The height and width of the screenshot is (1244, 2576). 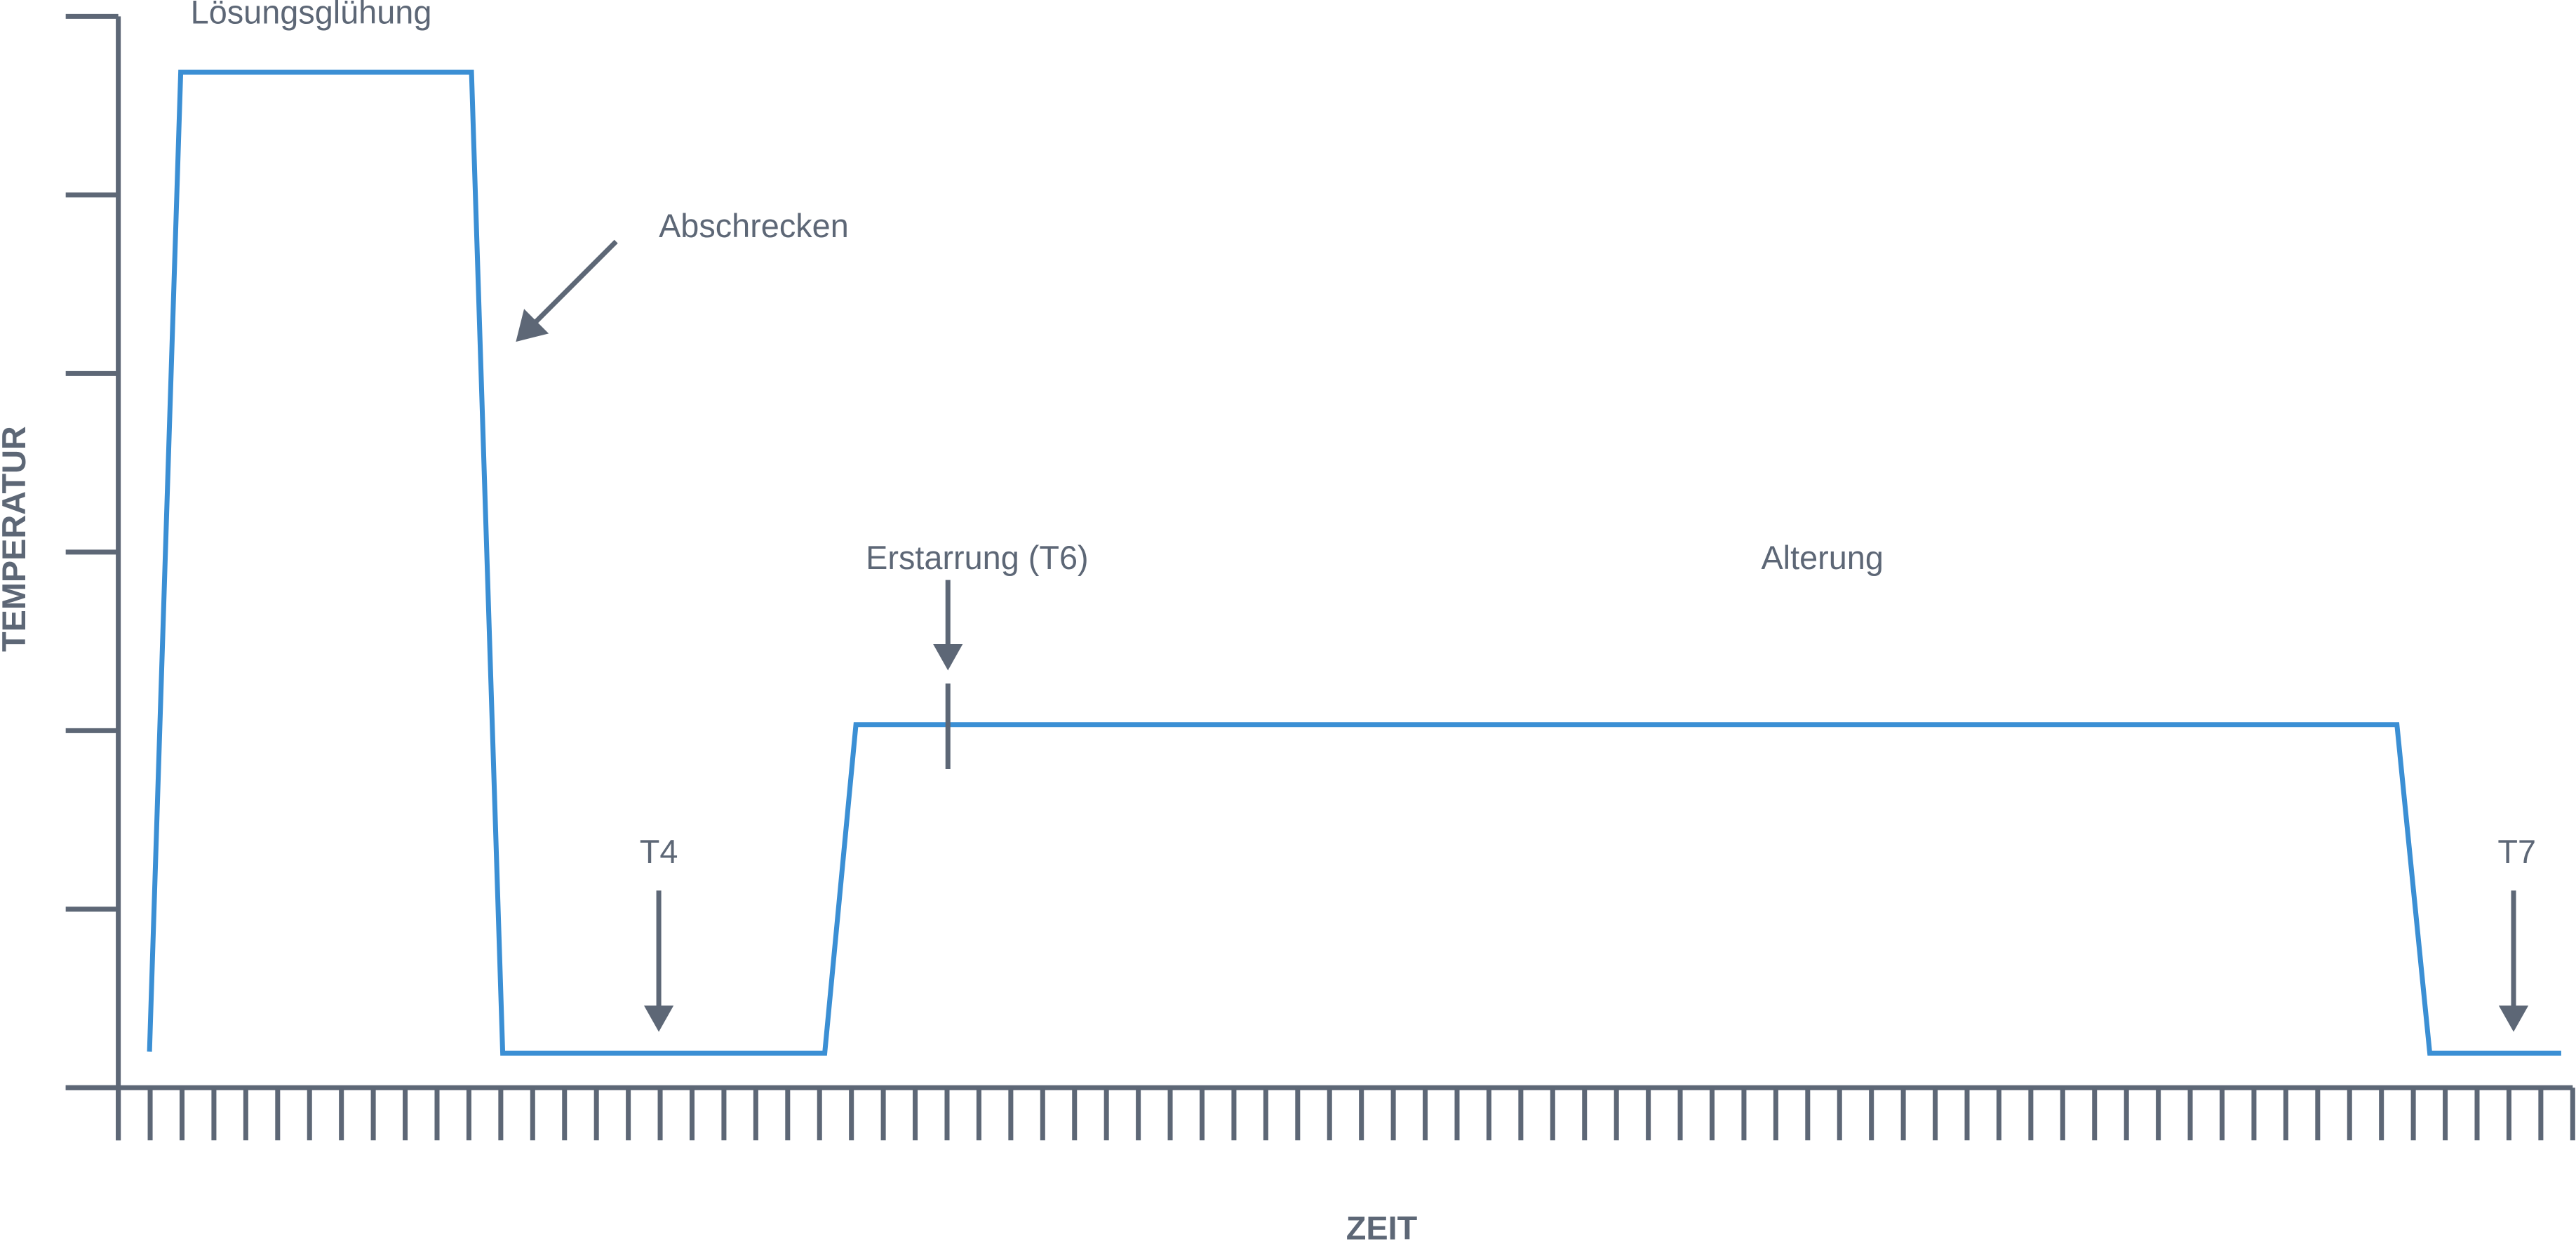 I want to click on annotation: T4, so click(x=659, y=852).